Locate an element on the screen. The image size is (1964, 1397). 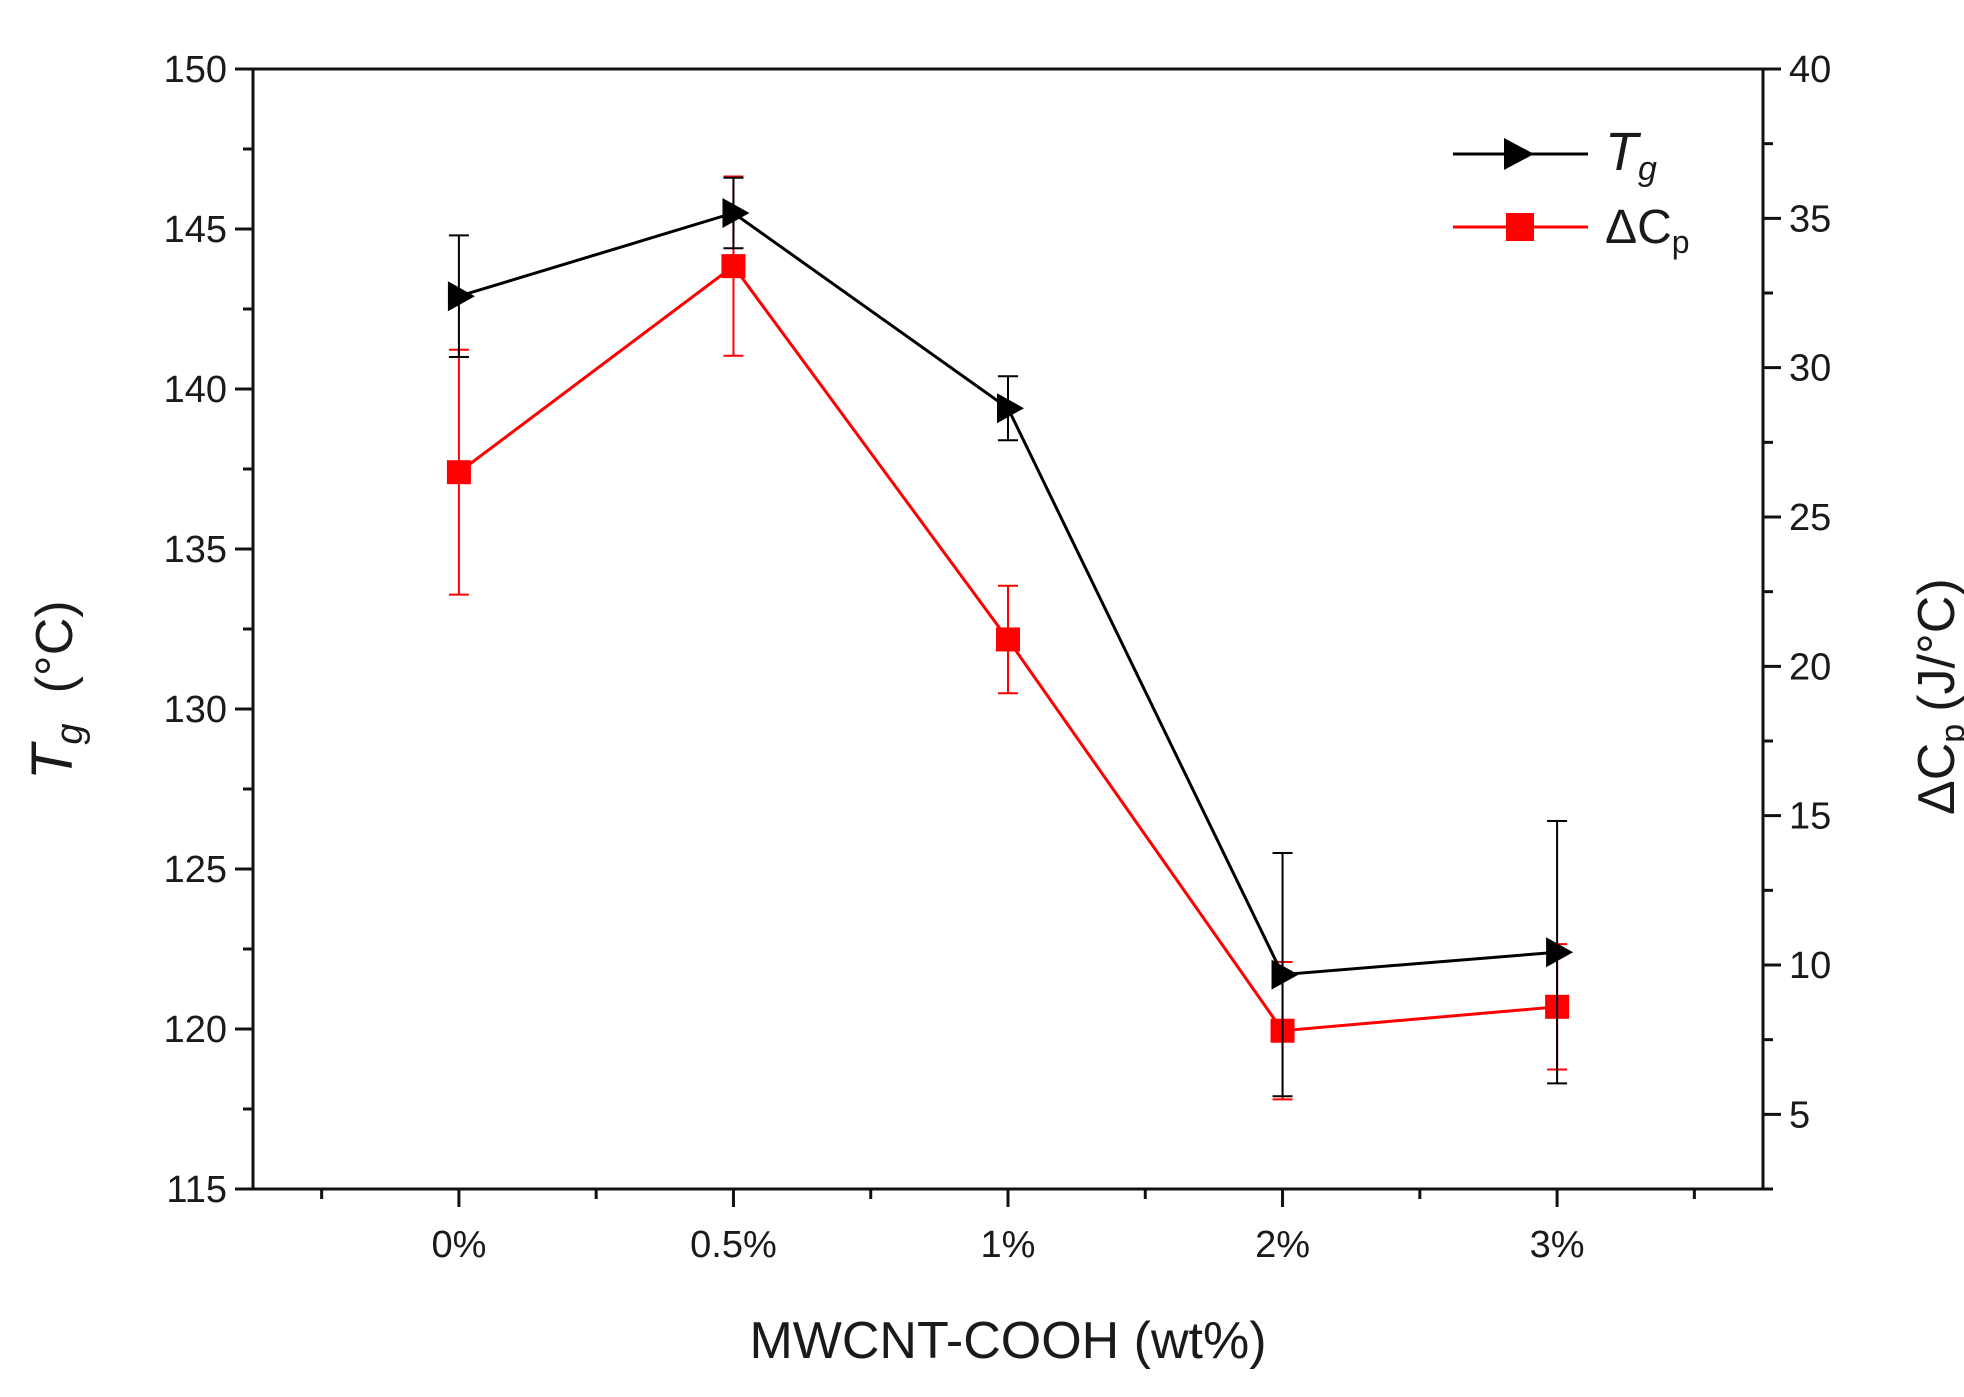
y-left-tick-label: 130 is located at coordinates (195, 710).